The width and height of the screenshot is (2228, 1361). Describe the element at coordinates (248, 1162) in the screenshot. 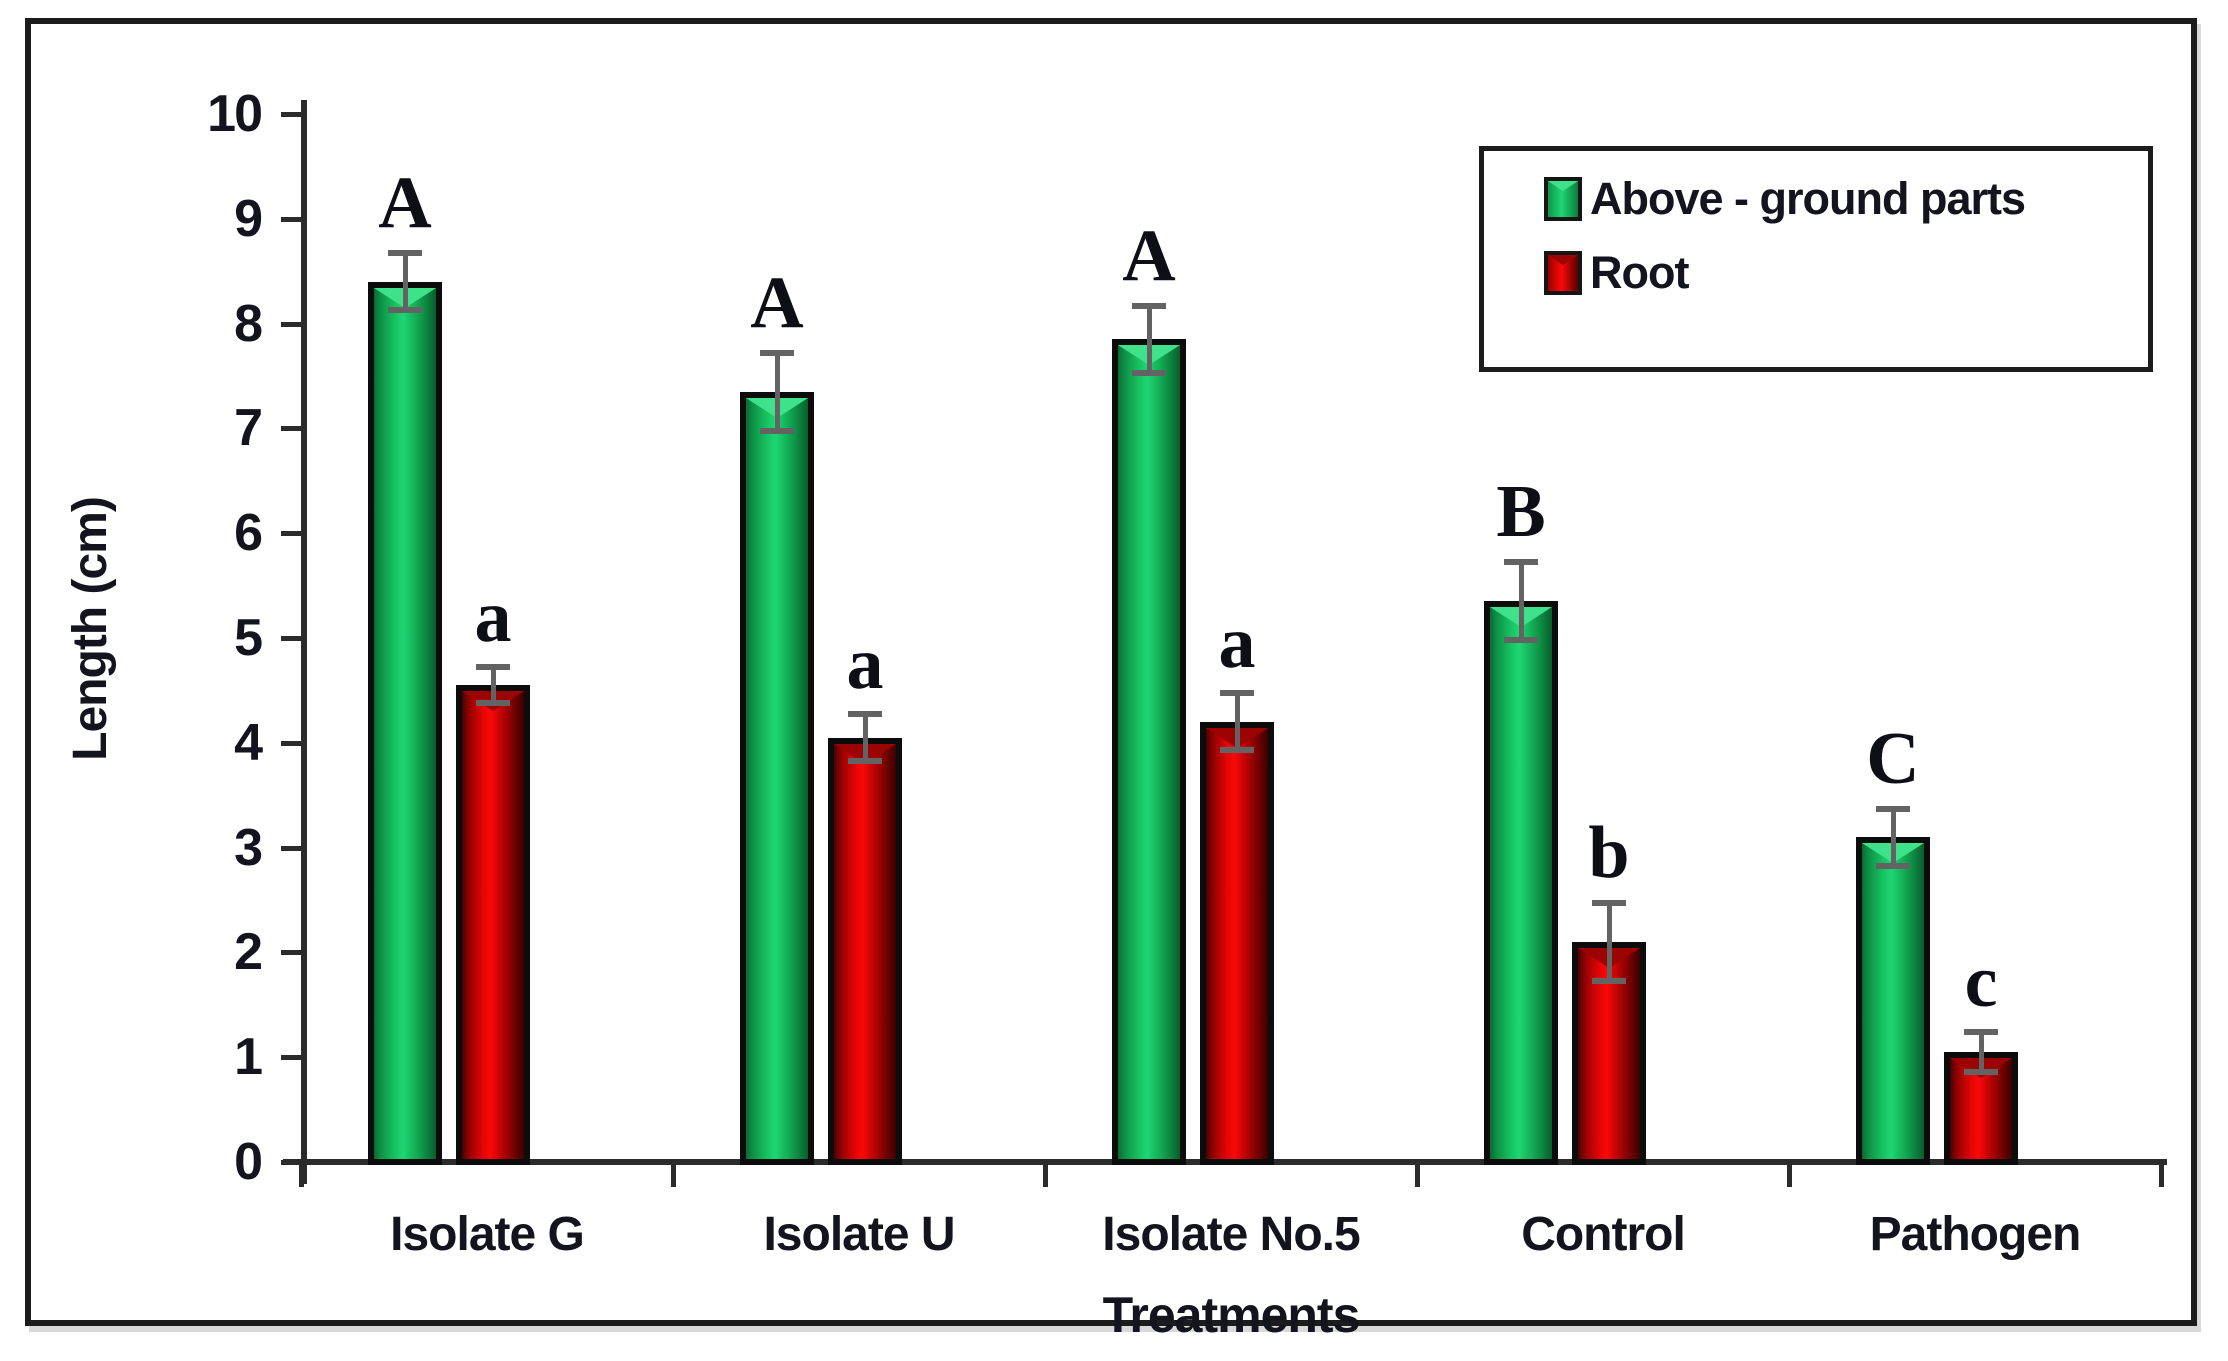

I see `y-tick-label: 0` at that location.